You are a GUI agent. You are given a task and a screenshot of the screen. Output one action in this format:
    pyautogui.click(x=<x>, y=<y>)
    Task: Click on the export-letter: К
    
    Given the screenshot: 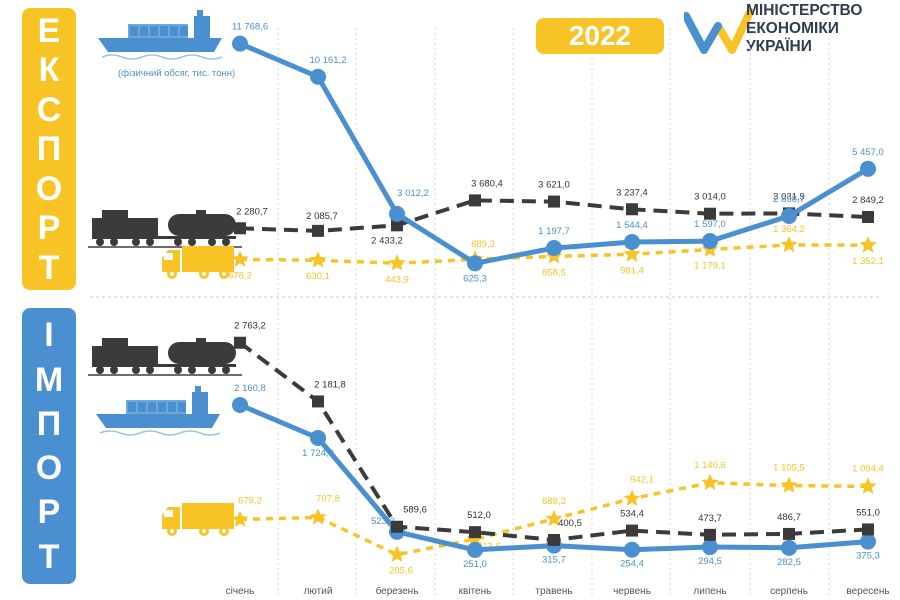 What is the action you would take?
    pyautogui.click(x=49, y=70)
    